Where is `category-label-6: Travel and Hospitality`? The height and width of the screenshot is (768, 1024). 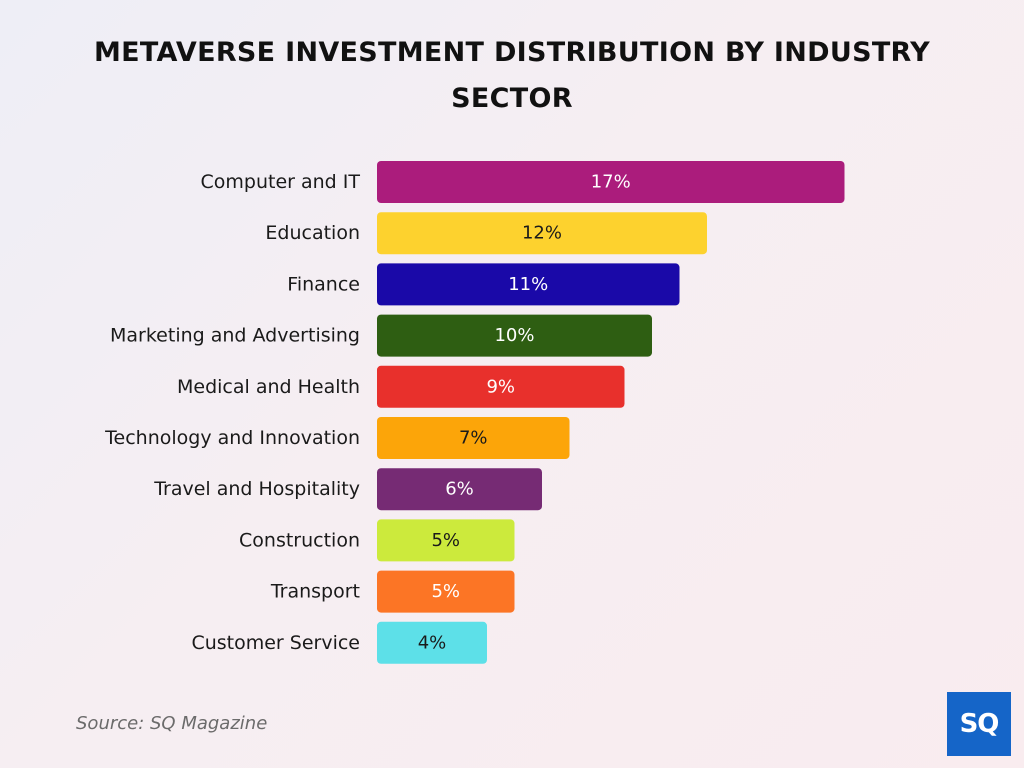
category-label-6: Travel and Hospitality is located at coordinates (256, 489).